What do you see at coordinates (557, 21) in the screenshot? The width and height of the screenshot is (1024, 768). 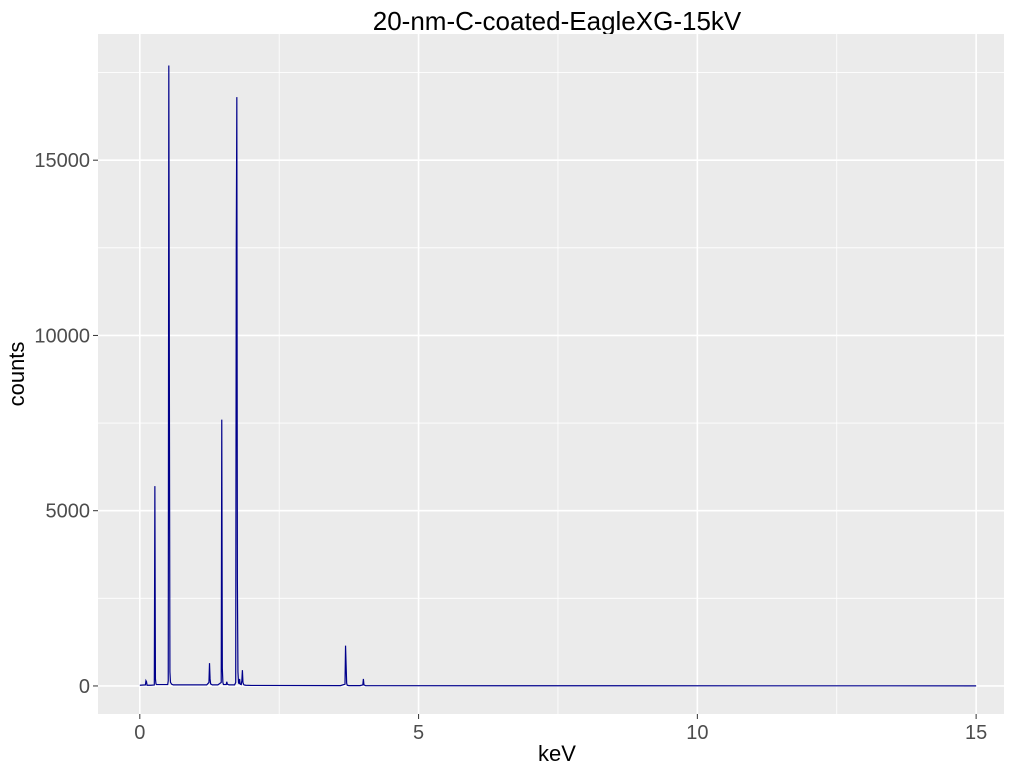 I see `chart-title: 20-nm-C-coated-EagleXG-15kV` at bounding box center [557, 21].